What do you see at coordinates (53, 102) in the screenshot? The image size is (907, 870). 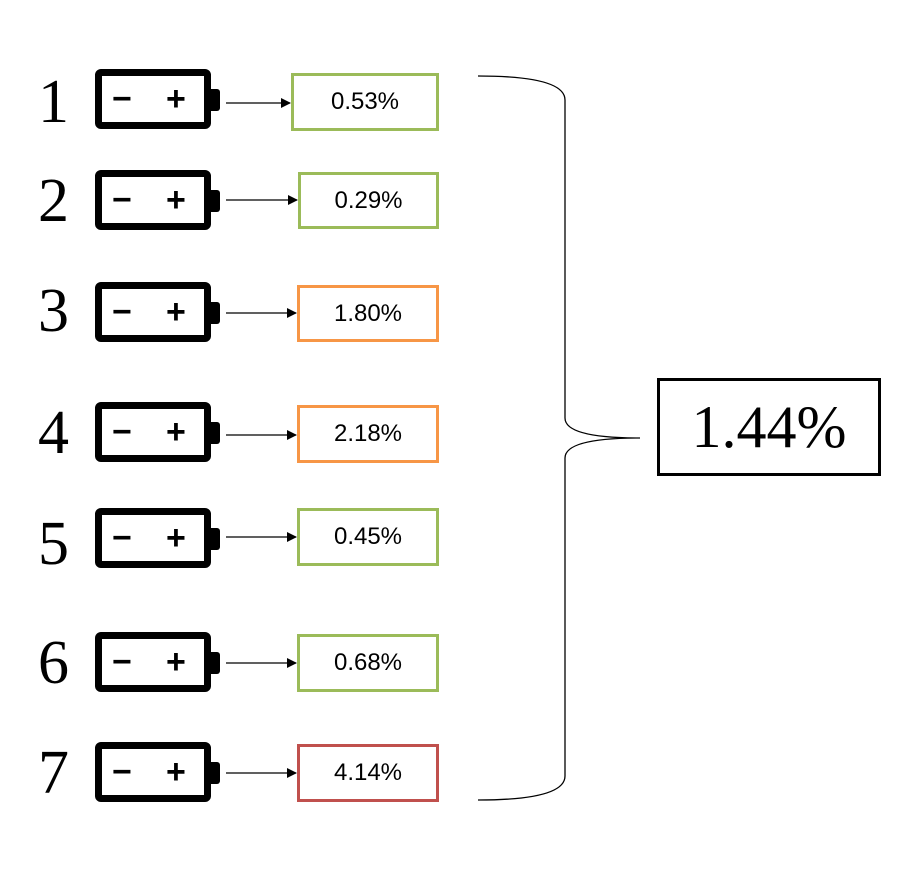 I see `cell-number-label: 1` at bounding box center [53, 102].